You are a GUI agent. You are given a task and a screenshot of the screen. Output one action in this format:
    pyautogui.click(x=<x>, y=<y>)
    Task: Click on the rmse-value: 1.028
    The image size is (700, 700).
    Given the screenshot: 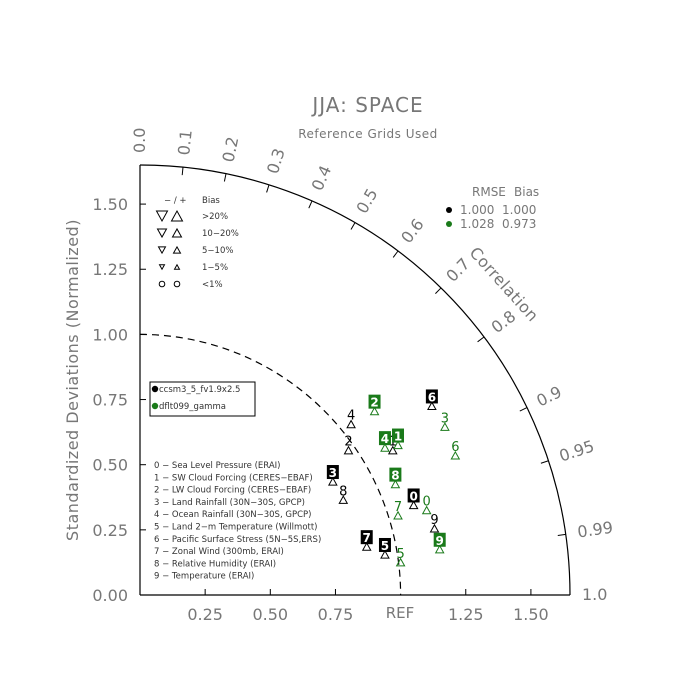 What is the action you would take?
    pyautogui.click(x=477, y=224)
    